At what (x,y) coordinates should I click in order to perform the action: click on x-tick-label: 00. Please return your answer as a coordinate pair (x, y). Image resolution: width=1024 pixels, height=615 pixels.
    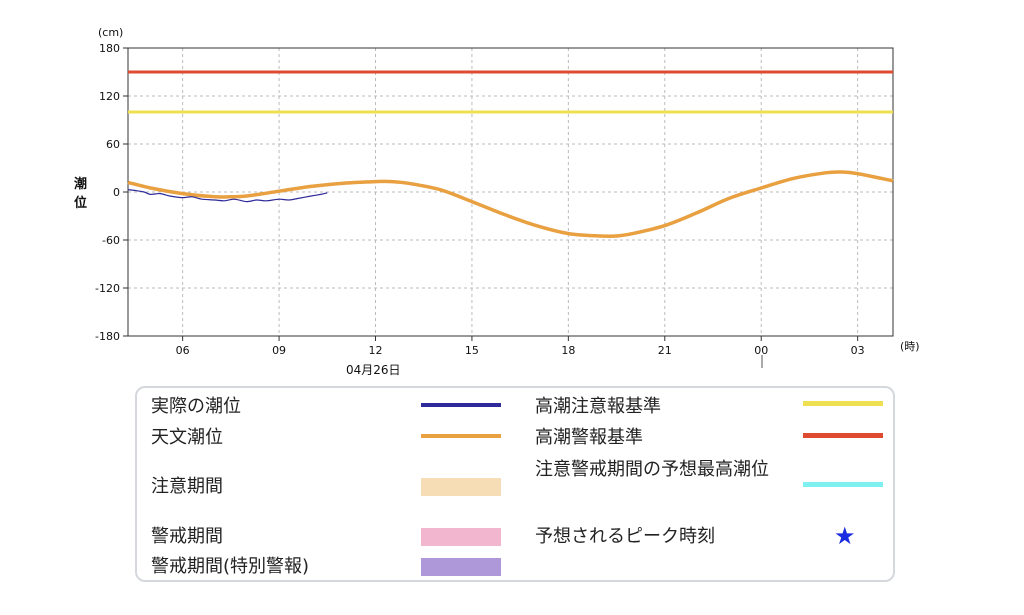
    Looking at the image, I should click on (761, 350).